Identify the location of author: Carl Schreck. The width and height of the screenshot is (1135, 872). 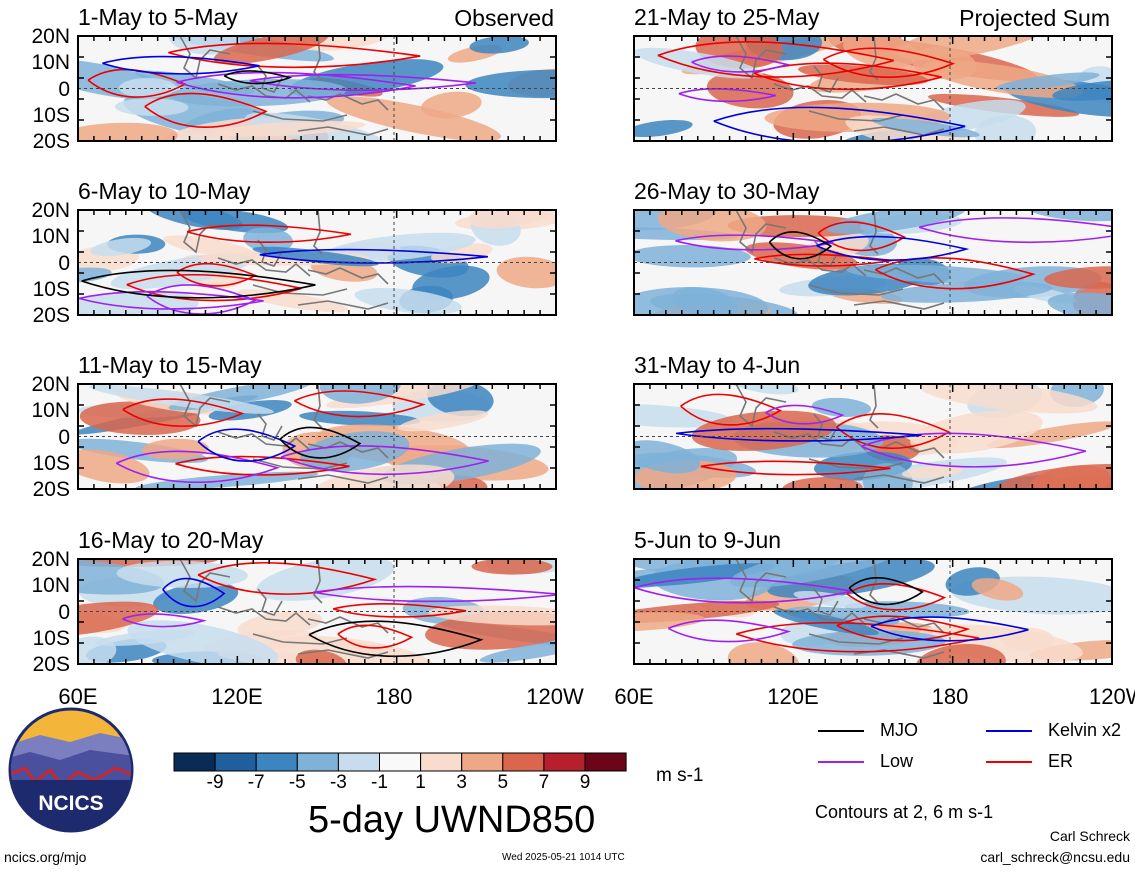
(1089, 836).